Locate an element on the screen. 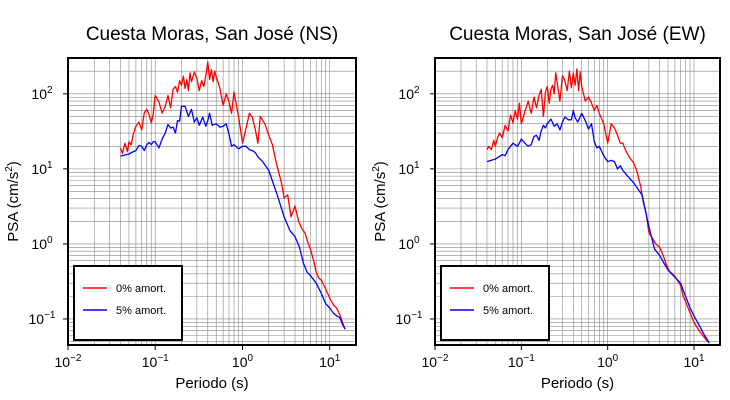  chart-title: Cuesta Moras, San José (NS) is located at coordinates (212, 34).